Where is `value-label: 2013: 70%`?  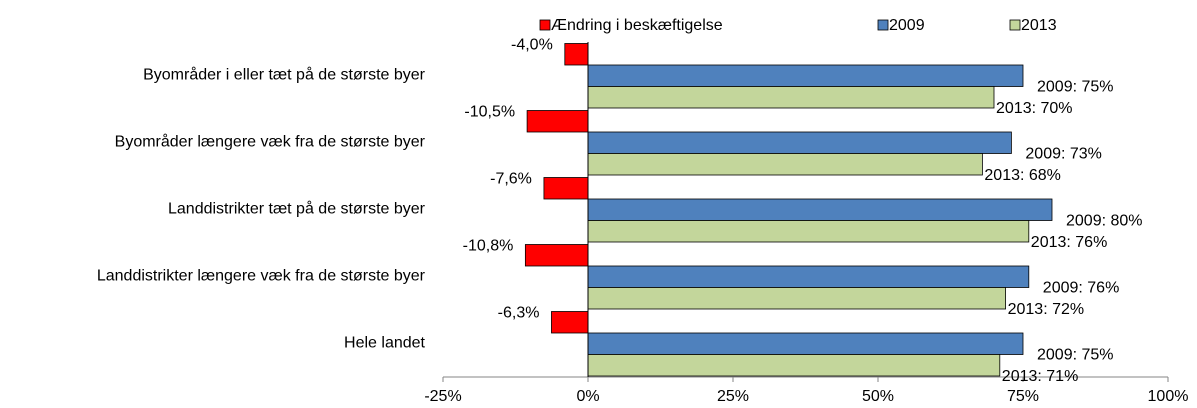 value-label: 2013: 70% is located at coordinates (1034, 108).